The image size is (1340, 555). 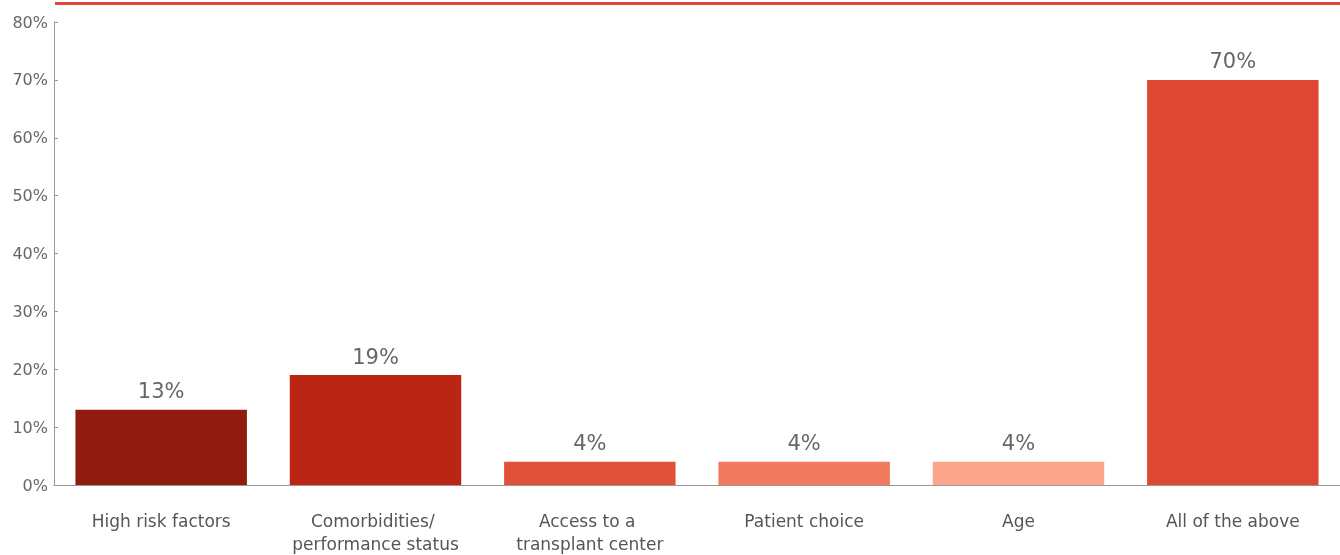 What do you see at coordinates (30, 196) in the screenshot?
I see `y-tick-label: 50%` at bounding box center [30, 196].